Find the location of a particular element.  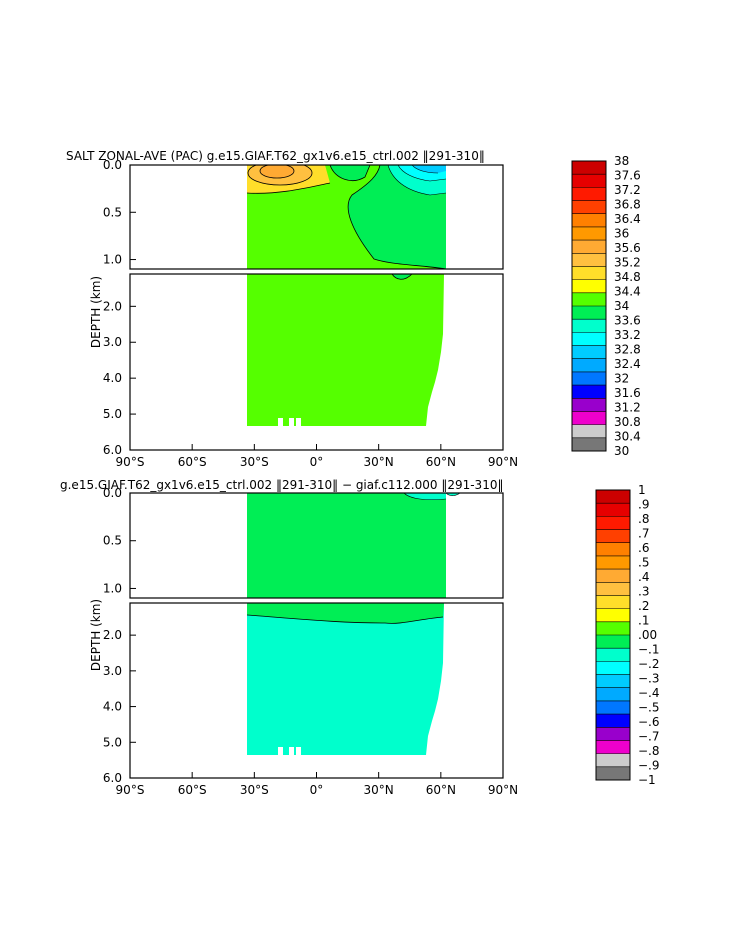

salinity-peak-contour is located at coordinates (277, 171).